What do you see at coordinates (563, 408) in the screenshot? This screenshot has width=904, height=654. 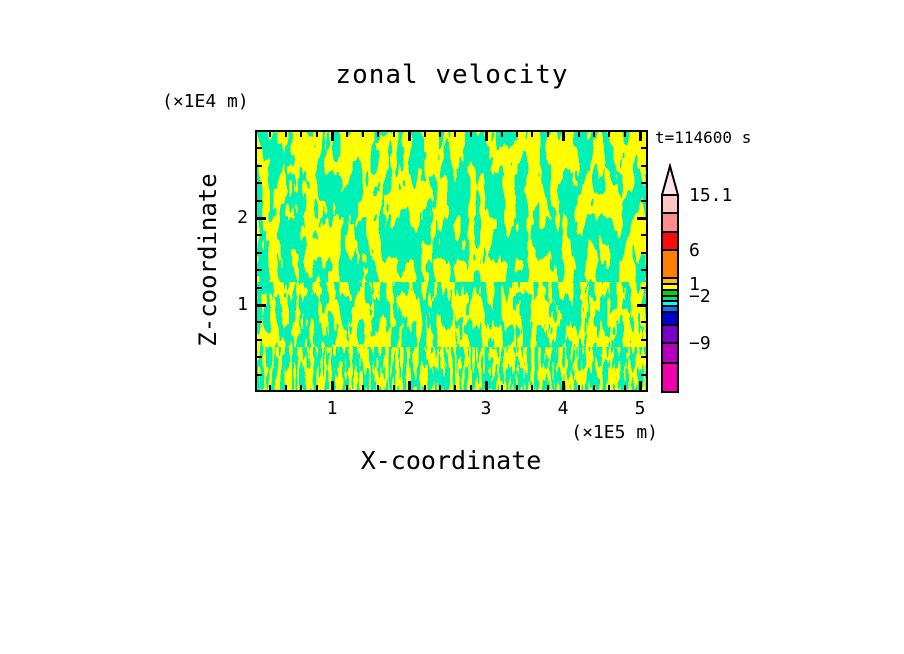 I see `x-tick-label: 4` at bounding box center [563, 408].